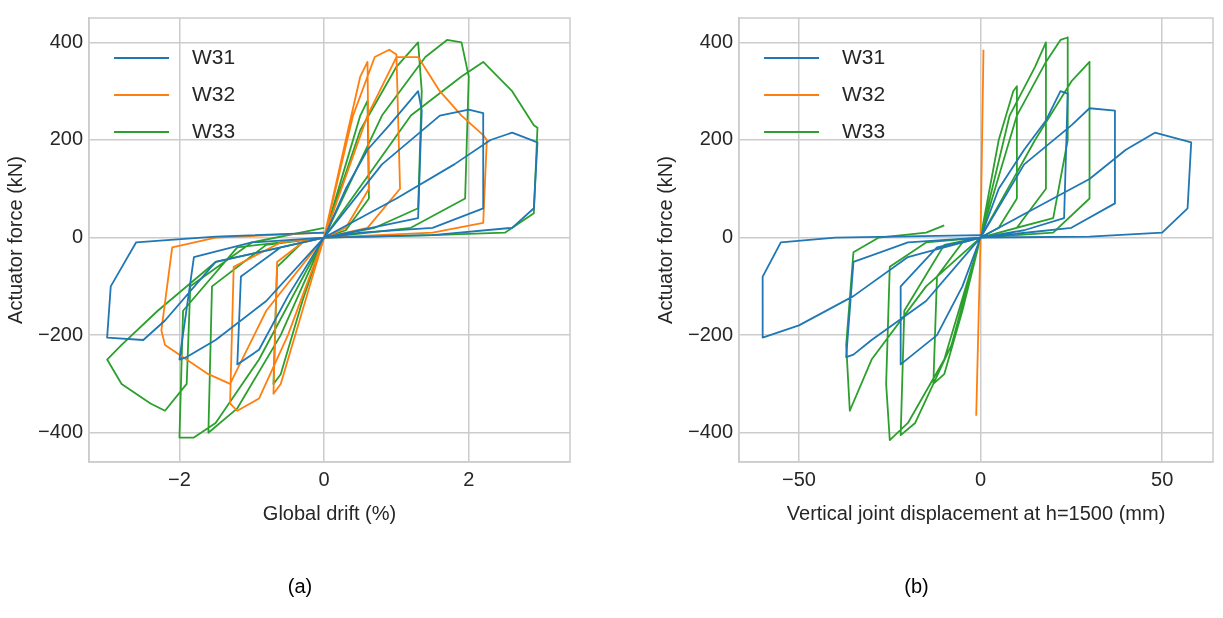 The width and height of the screenshot is (1223, 618). Describe the element at coordinates (916, 586) in the screenshot. I see `text: (b)` at that location.